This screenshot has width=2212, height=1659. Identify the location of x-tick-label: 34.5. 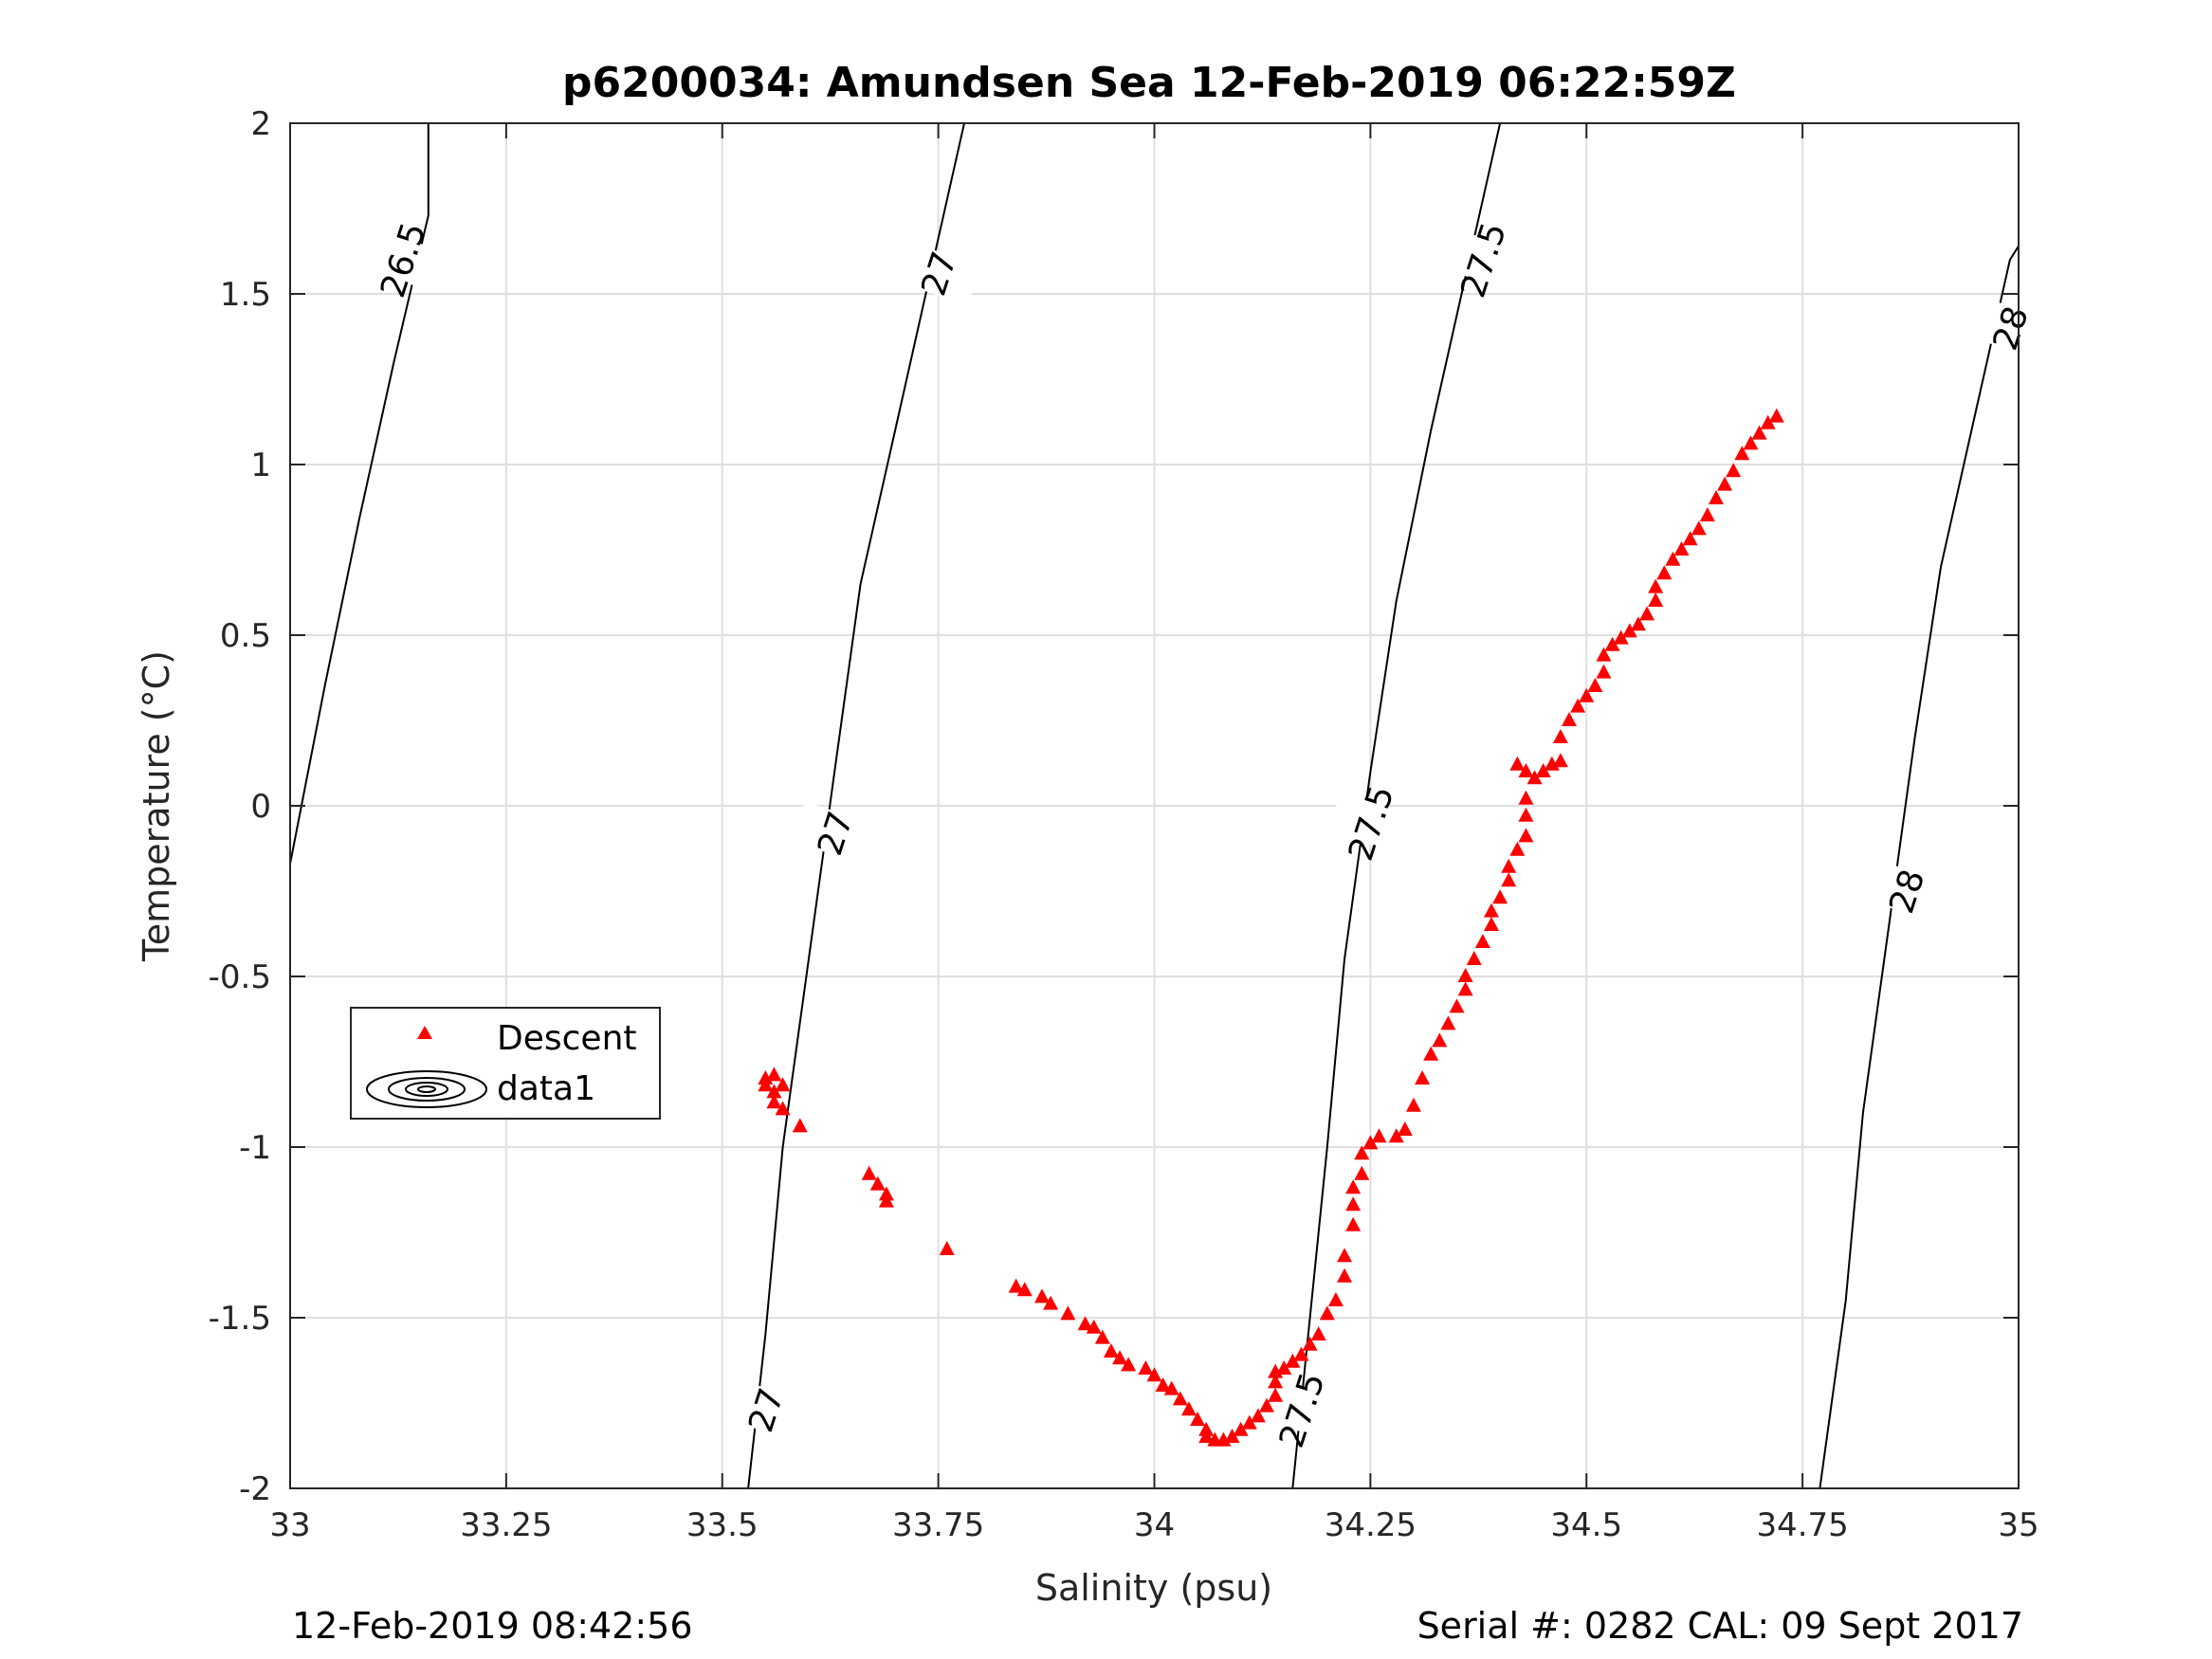
(1586, 1525).